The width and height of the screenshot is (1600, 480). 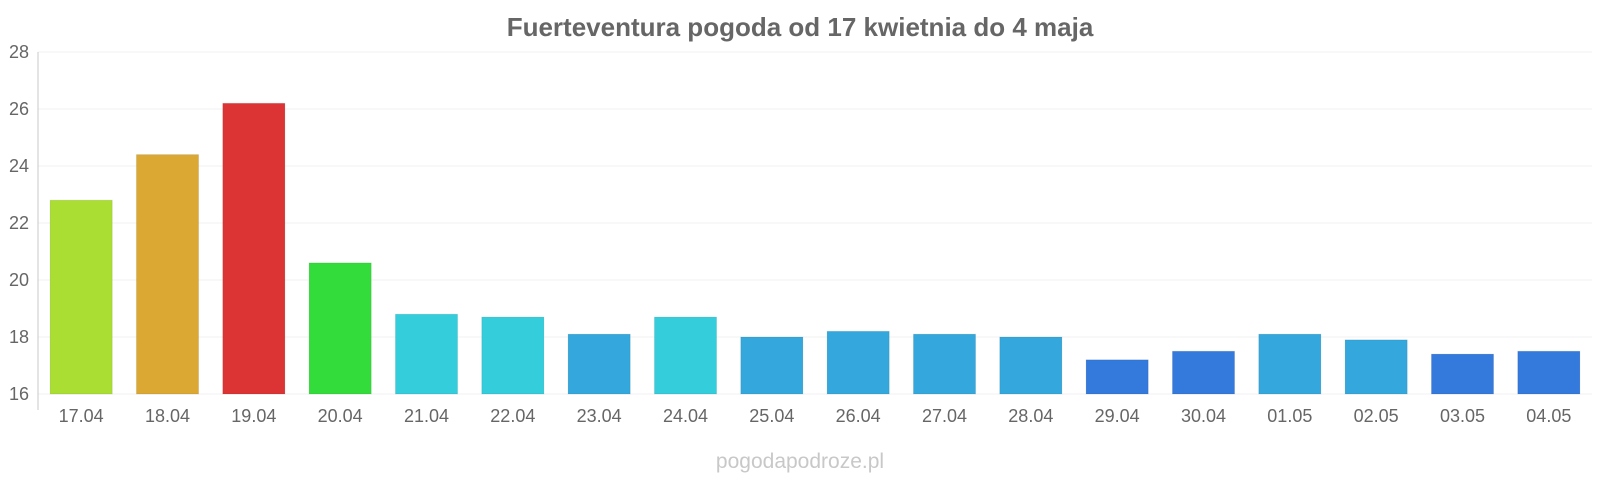 What do you see at coordinates (1203, 372) in the screenshot?
I see `bar-30.04` at bounding box center [1203, 372].